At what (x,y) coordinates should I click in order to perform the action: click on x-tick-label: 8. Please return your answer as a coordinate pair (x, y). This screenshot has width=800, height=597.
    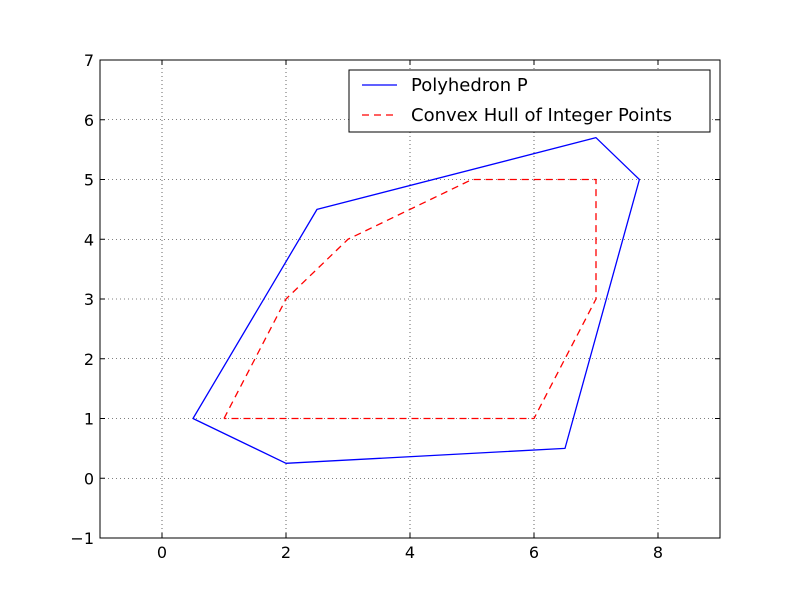
    Looking at the image, I should click on (658, 552).